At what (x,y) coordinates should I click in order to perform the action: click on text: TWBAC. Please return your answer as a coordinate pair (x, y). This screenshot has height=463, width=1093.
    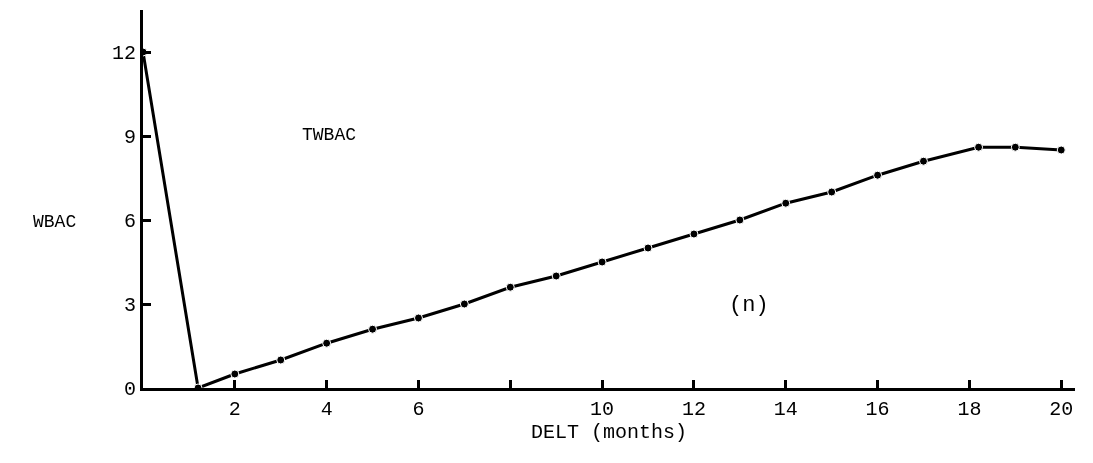
    Looking at the image, I should click on (329, 135).